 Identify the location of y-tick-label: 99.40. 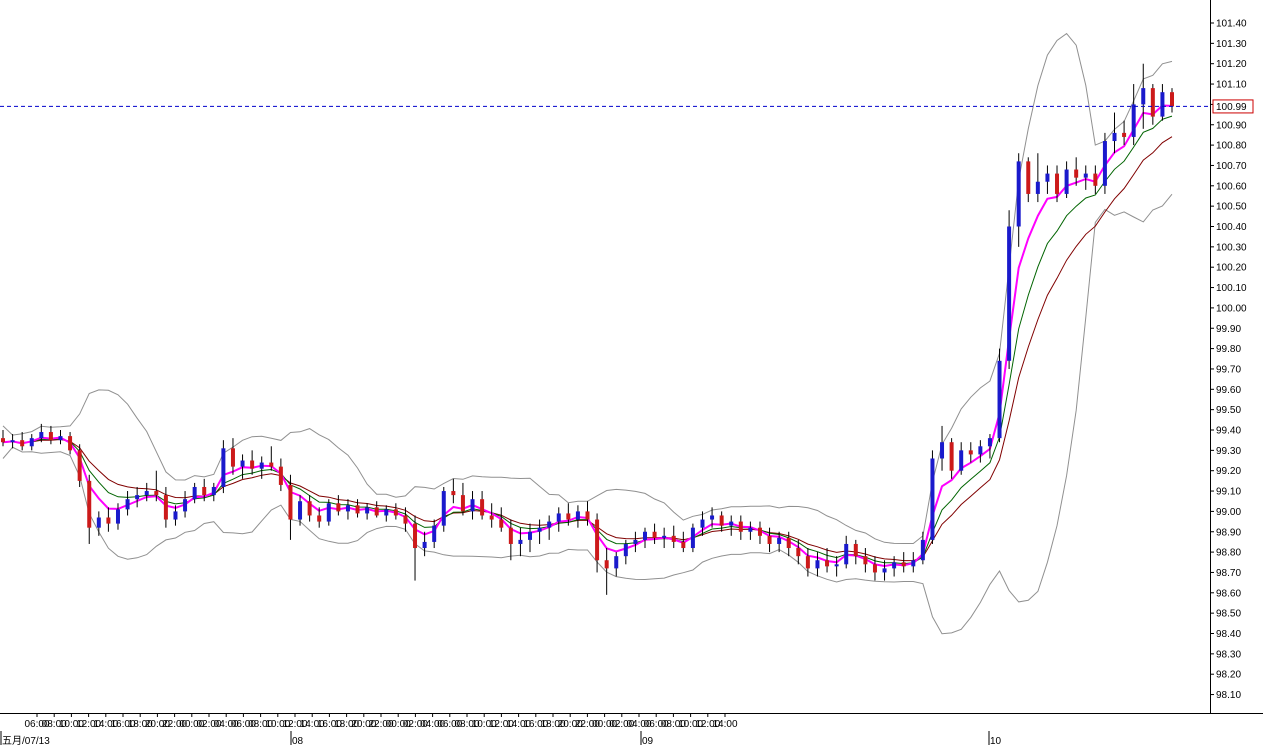
(1228, 431).